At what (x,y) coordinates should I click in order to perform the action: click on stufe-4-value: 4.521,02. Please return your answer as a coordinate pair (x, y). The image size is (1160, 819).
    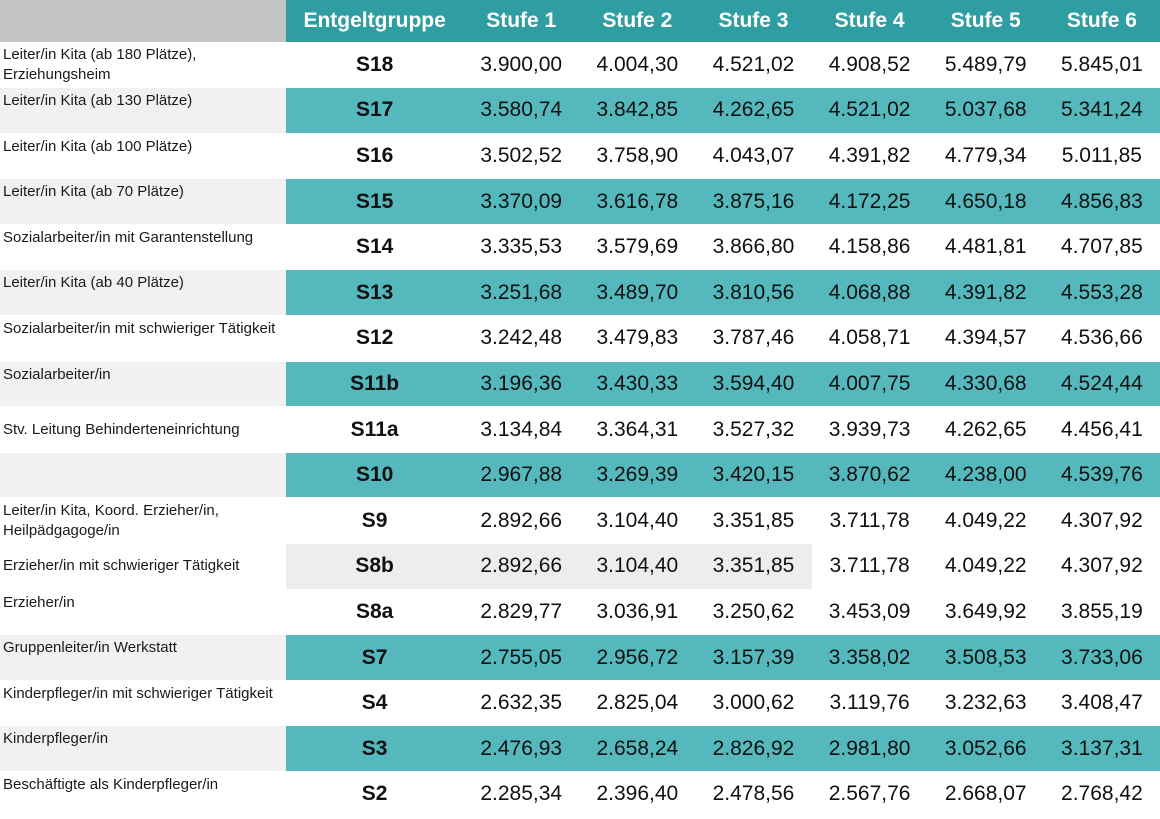
    Looking at the image, I should click on (869, 110).